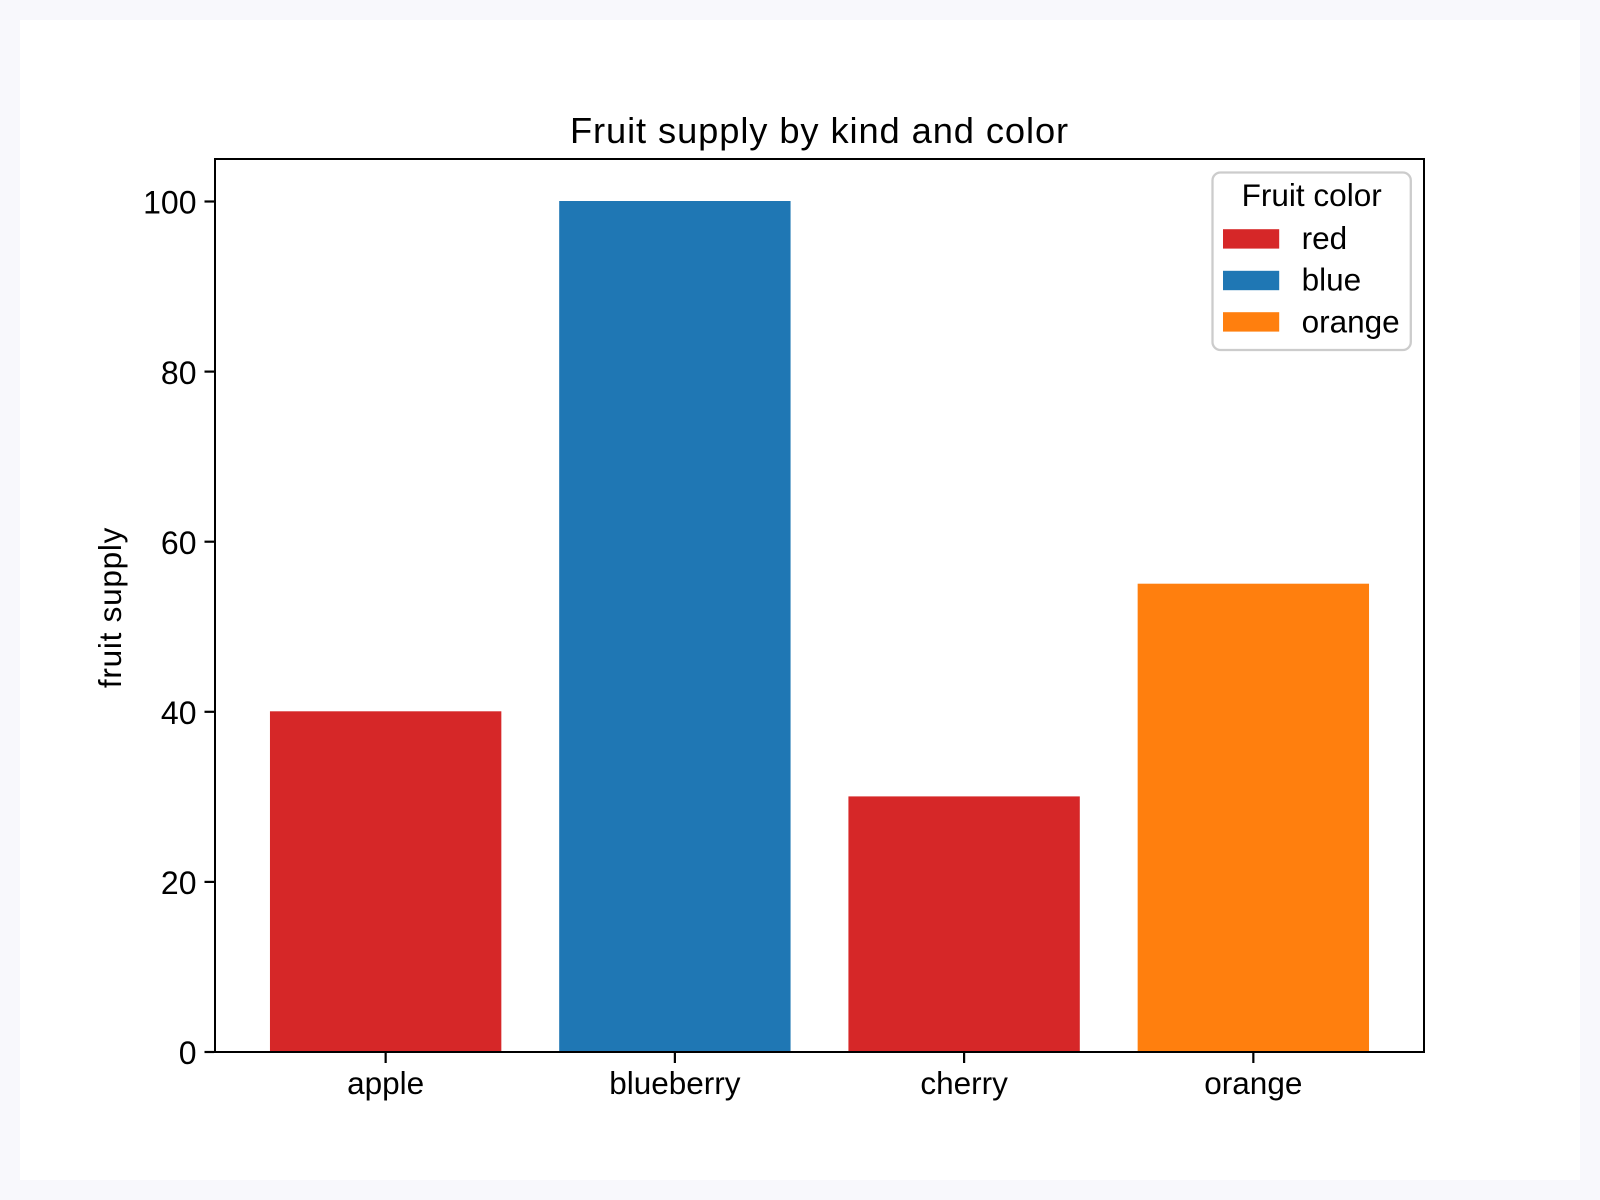  I want to click on svg-text: fruit supply, so click(110, 607).